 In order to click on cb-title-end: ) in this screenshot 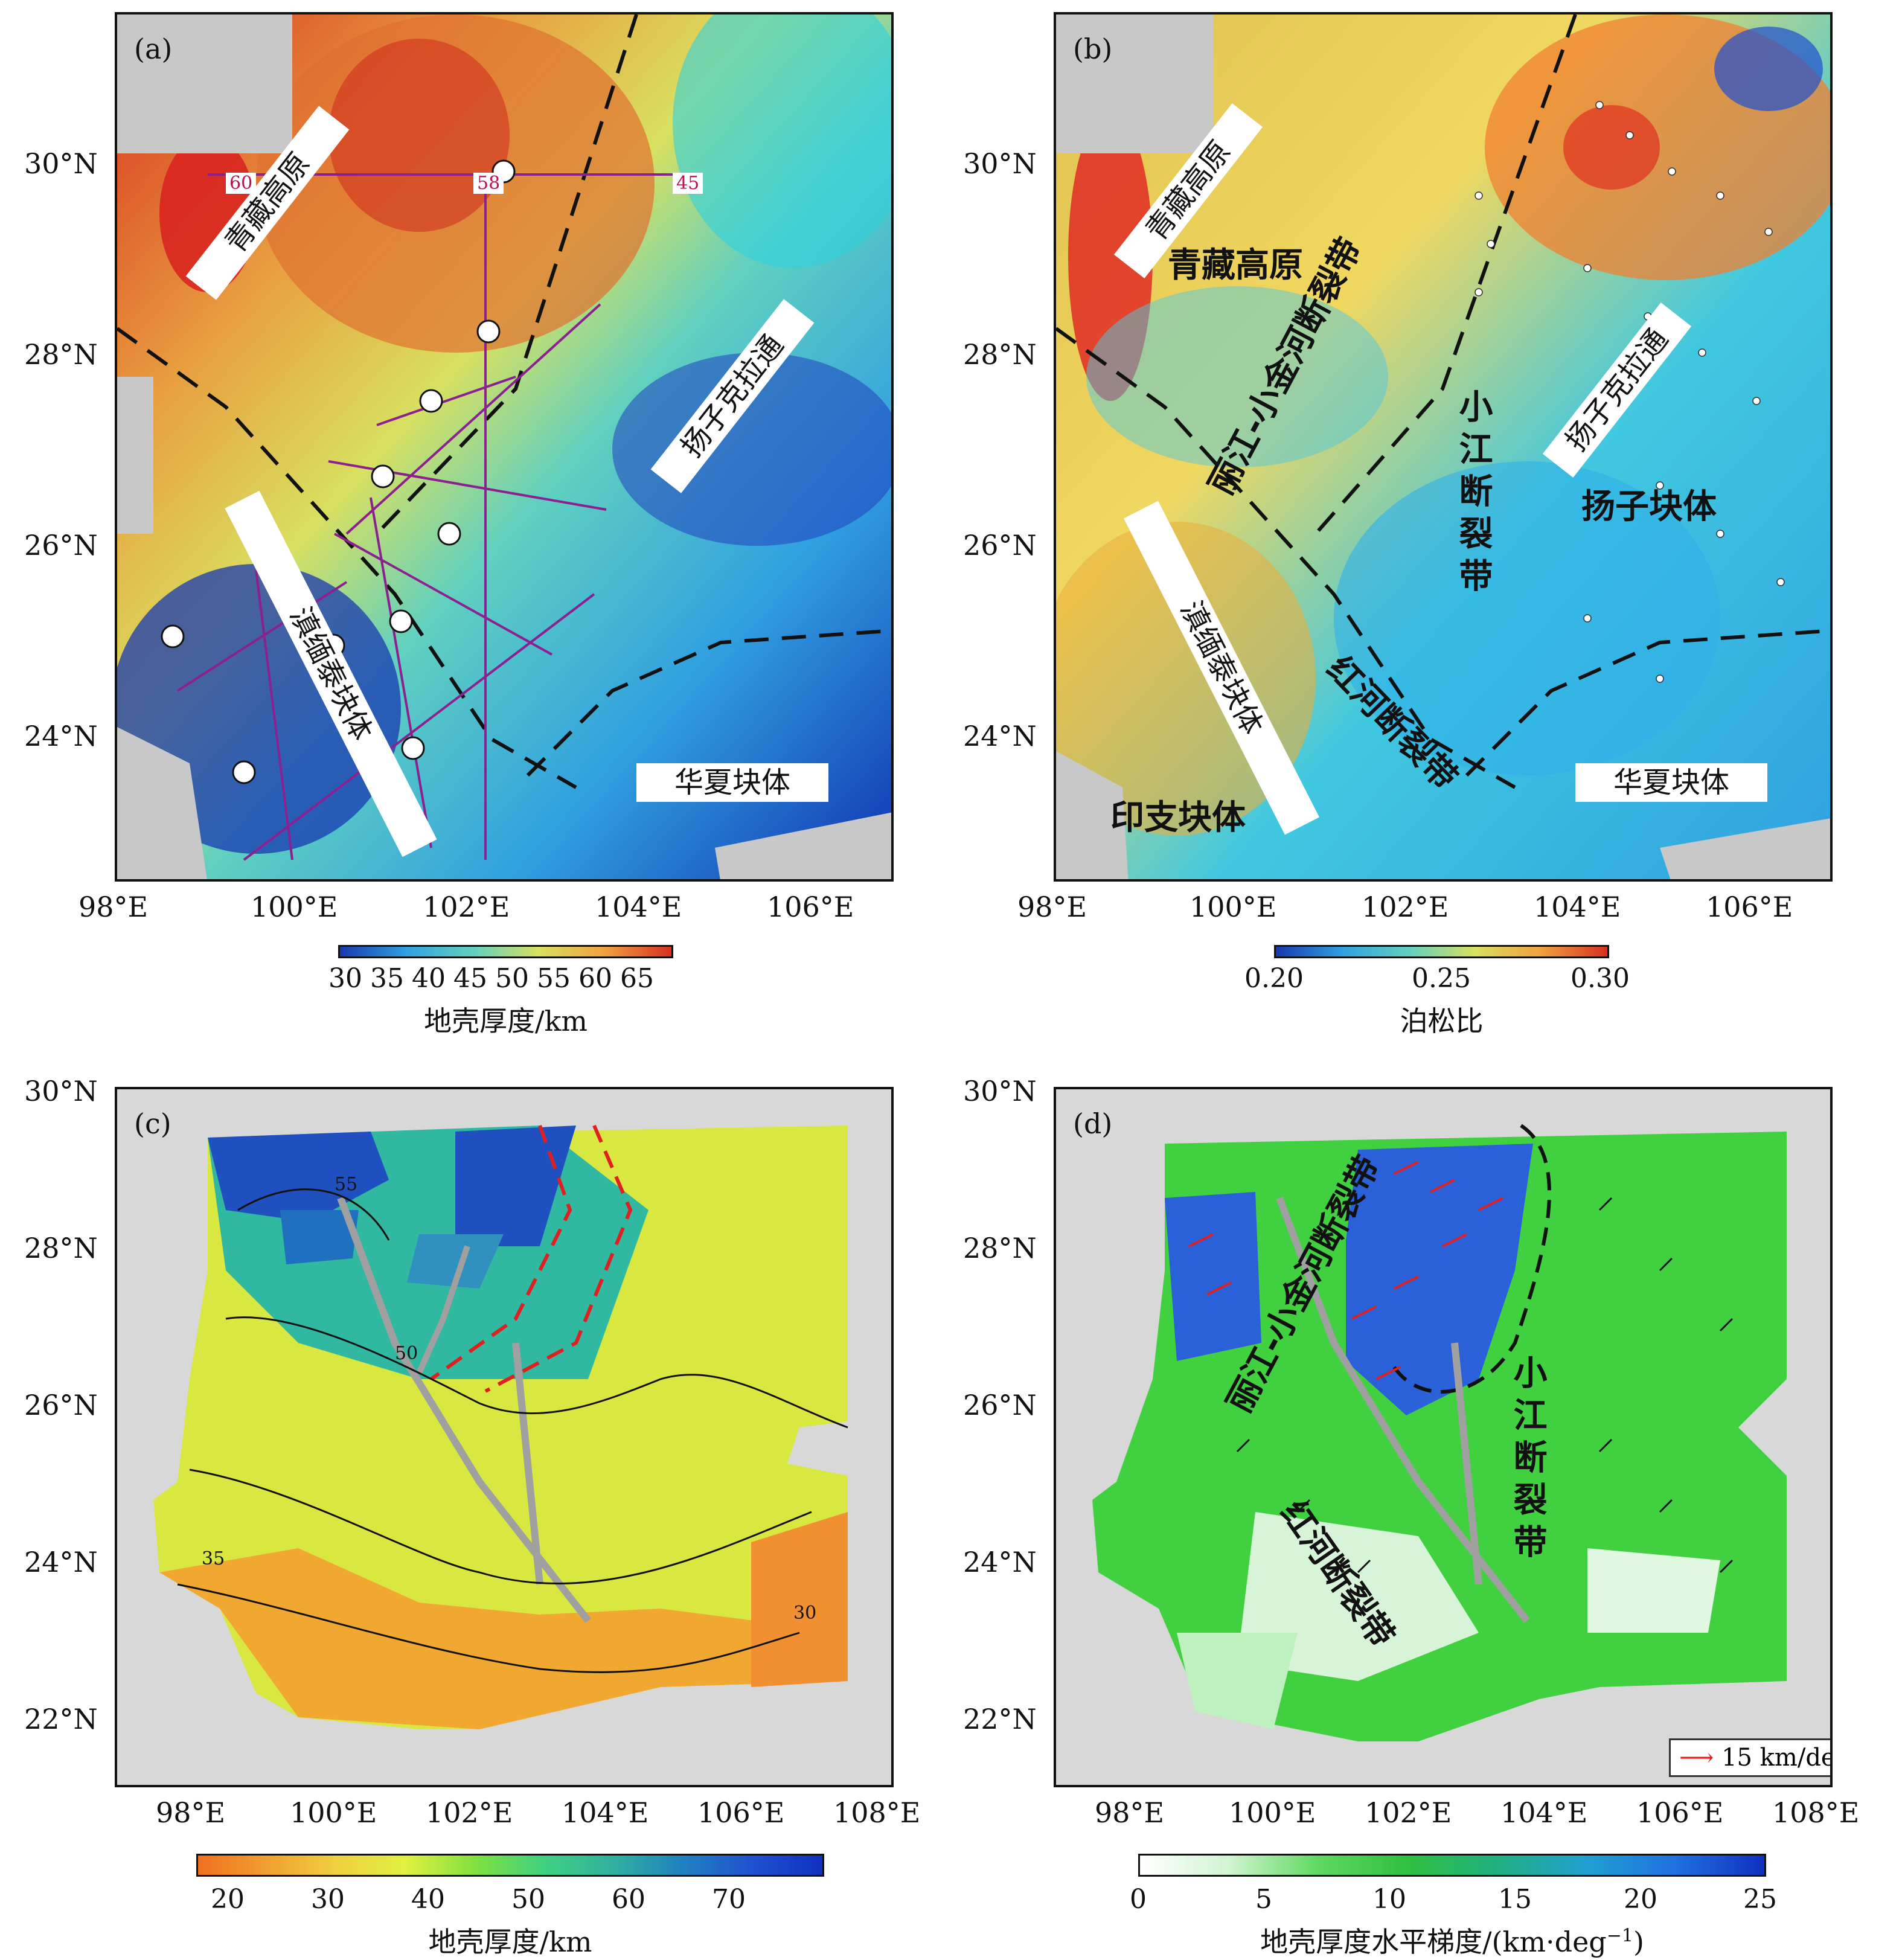, I will do `click(1638, 1942)`.